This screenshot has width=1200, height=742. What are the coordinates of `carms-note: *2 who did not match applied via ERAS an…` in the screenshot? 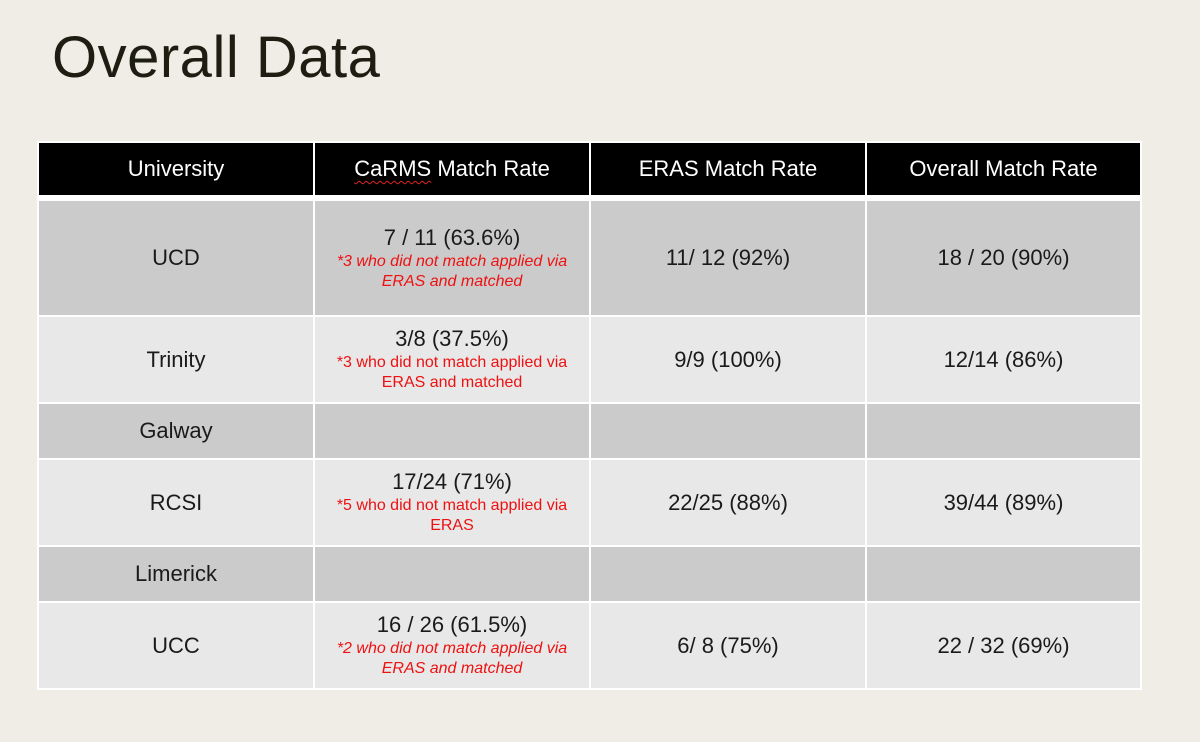 It's located at (452, 658).